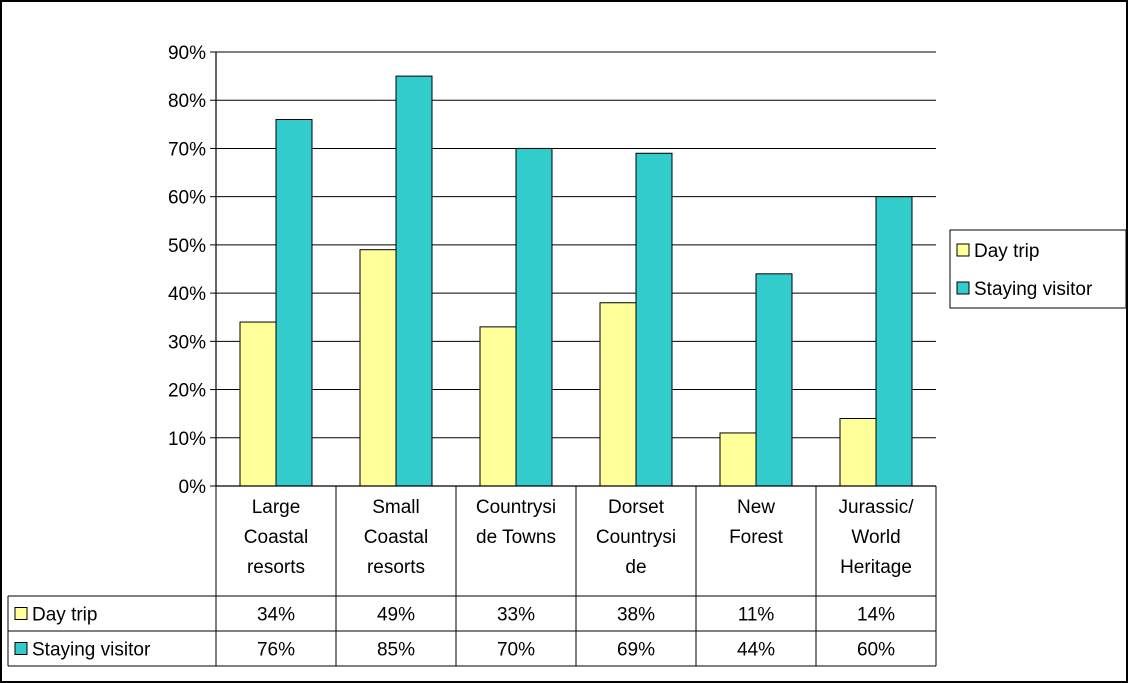 The width and height of the screenshot is (1128, 683). What do you see at coordinates (756, 537) in the screenshot?
I see `x-category-label: Forest` at bounding box center [756, 537].